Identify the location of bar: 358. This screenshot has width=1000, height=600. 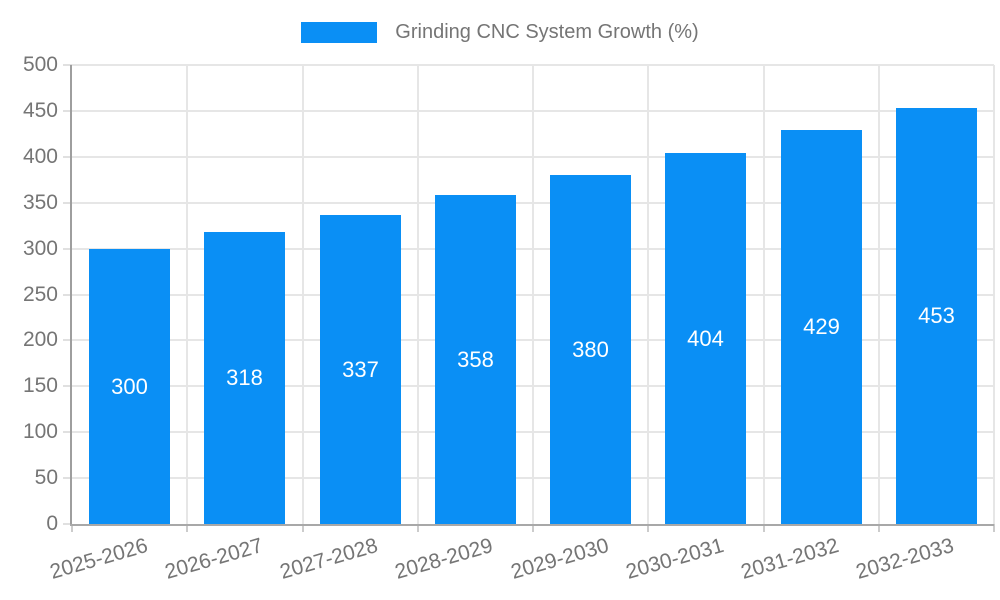
(475, 359).